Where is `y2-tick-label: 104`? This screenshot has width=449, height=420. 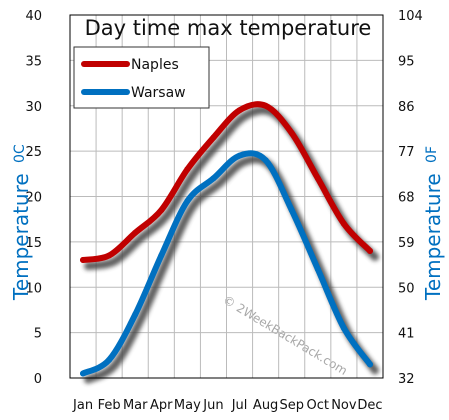 y2-tick-label: 104 is located at coordinates (410, 16).